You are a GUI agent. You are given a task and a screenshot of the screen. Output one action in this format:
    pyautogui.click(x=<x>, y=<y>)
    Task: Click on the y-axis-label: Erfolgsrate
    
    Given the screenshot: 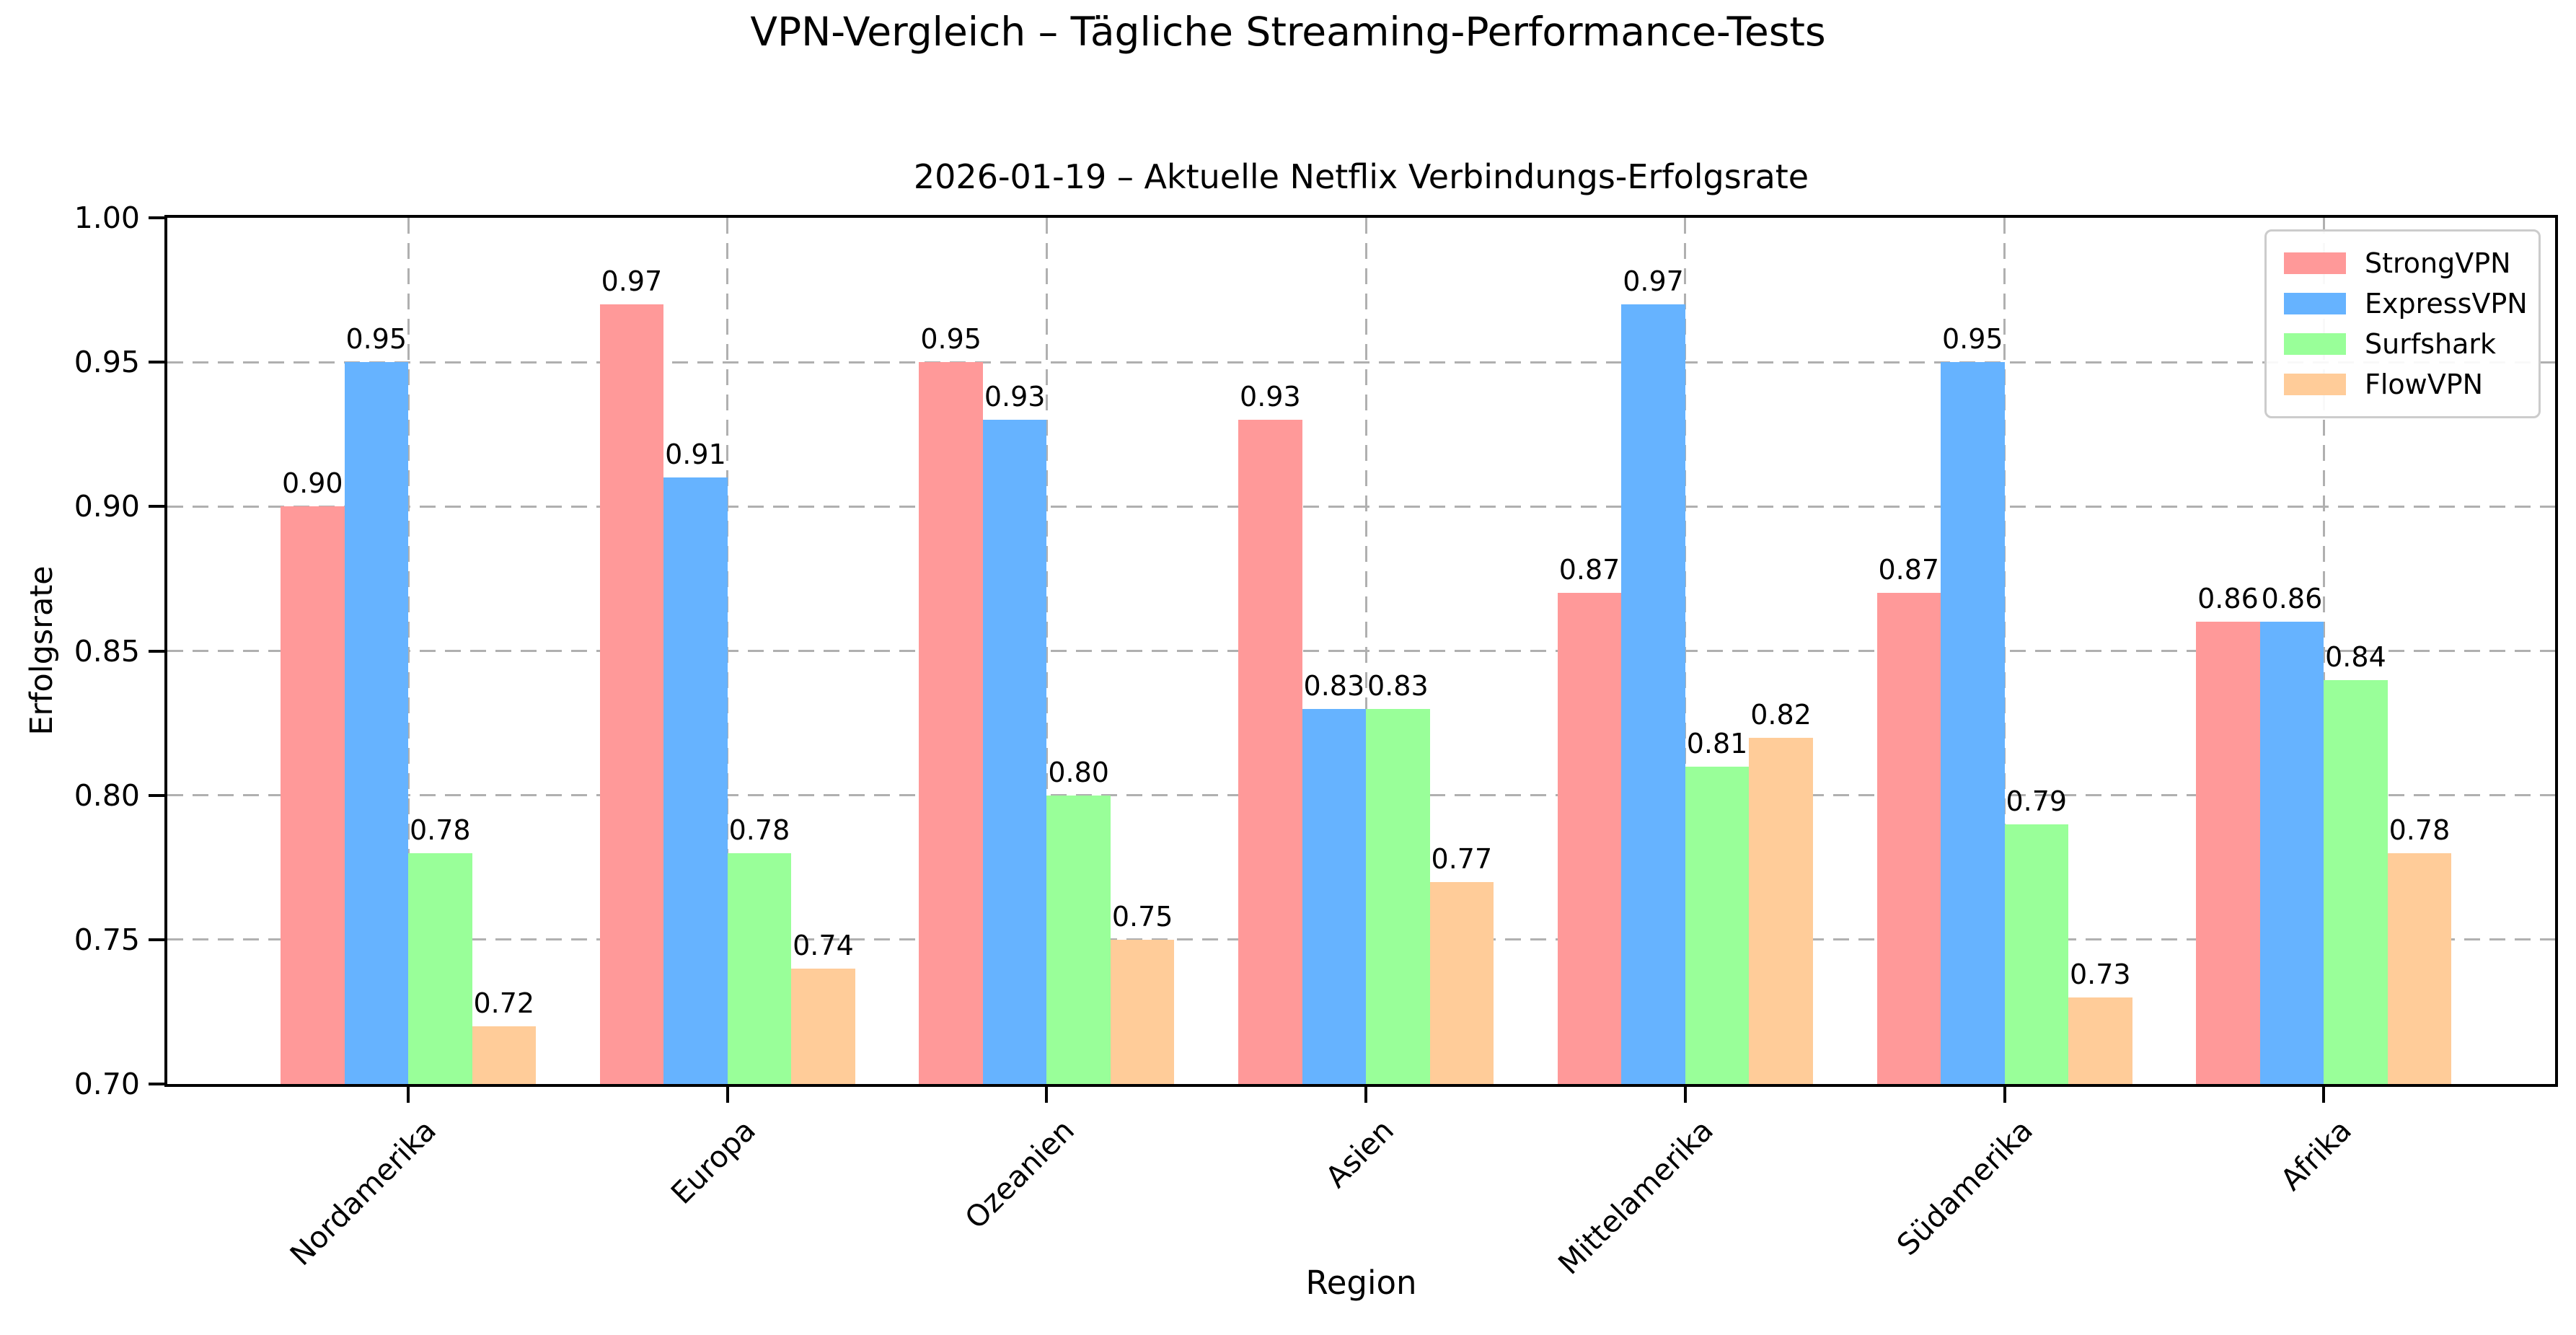 What is the action you would take?
    pyautogui.click(x=42, y=650)
    